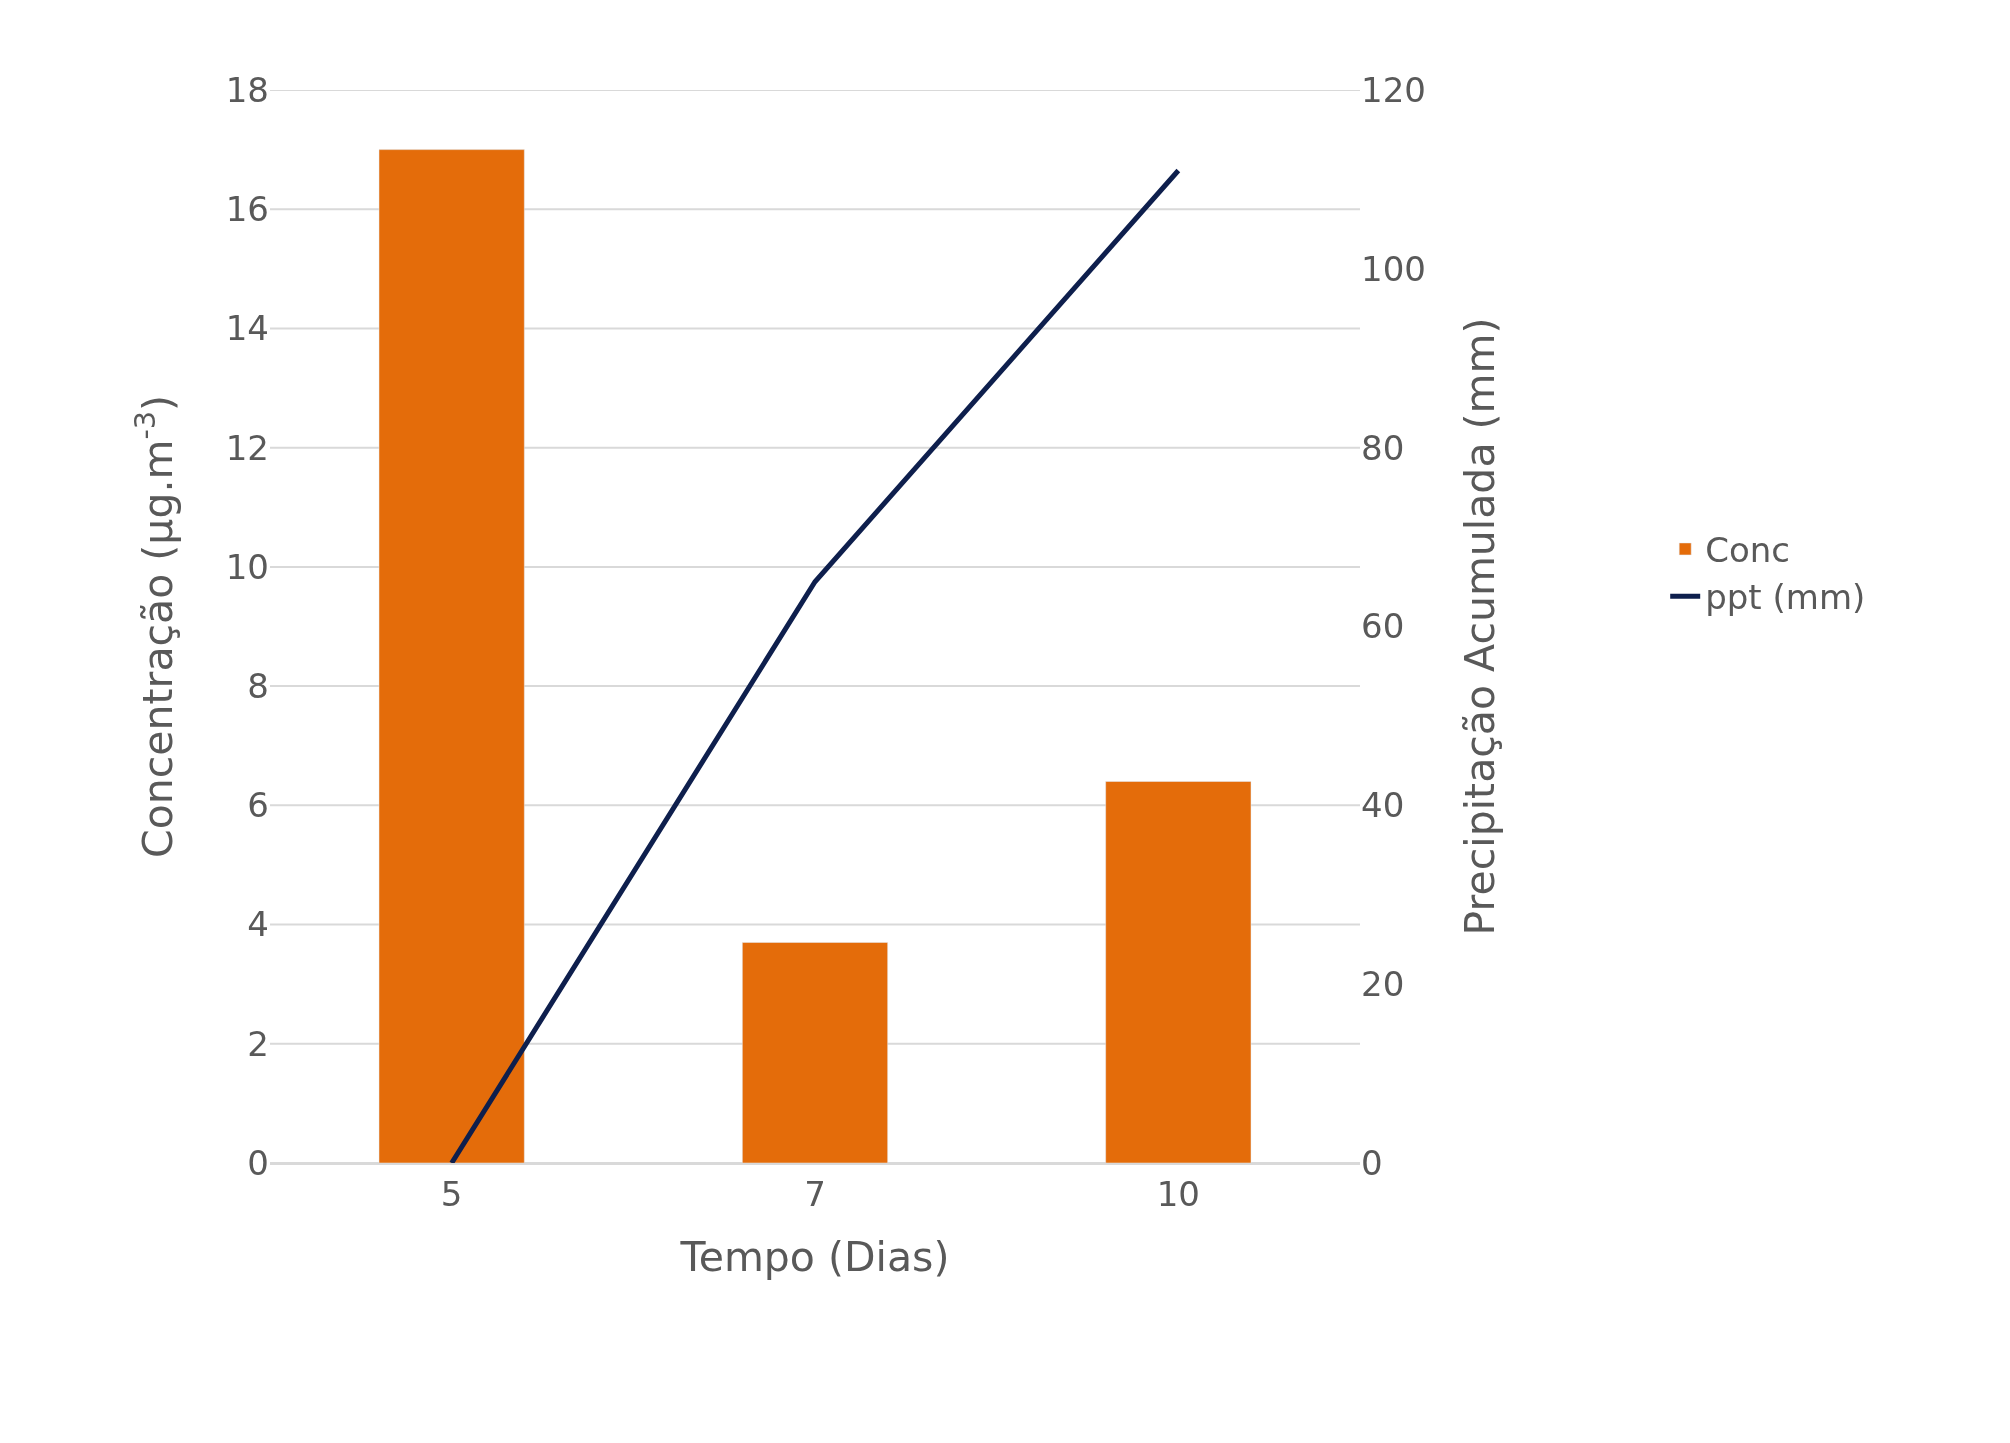  I want to click on y-tick-label: 8, so click(258, 686).